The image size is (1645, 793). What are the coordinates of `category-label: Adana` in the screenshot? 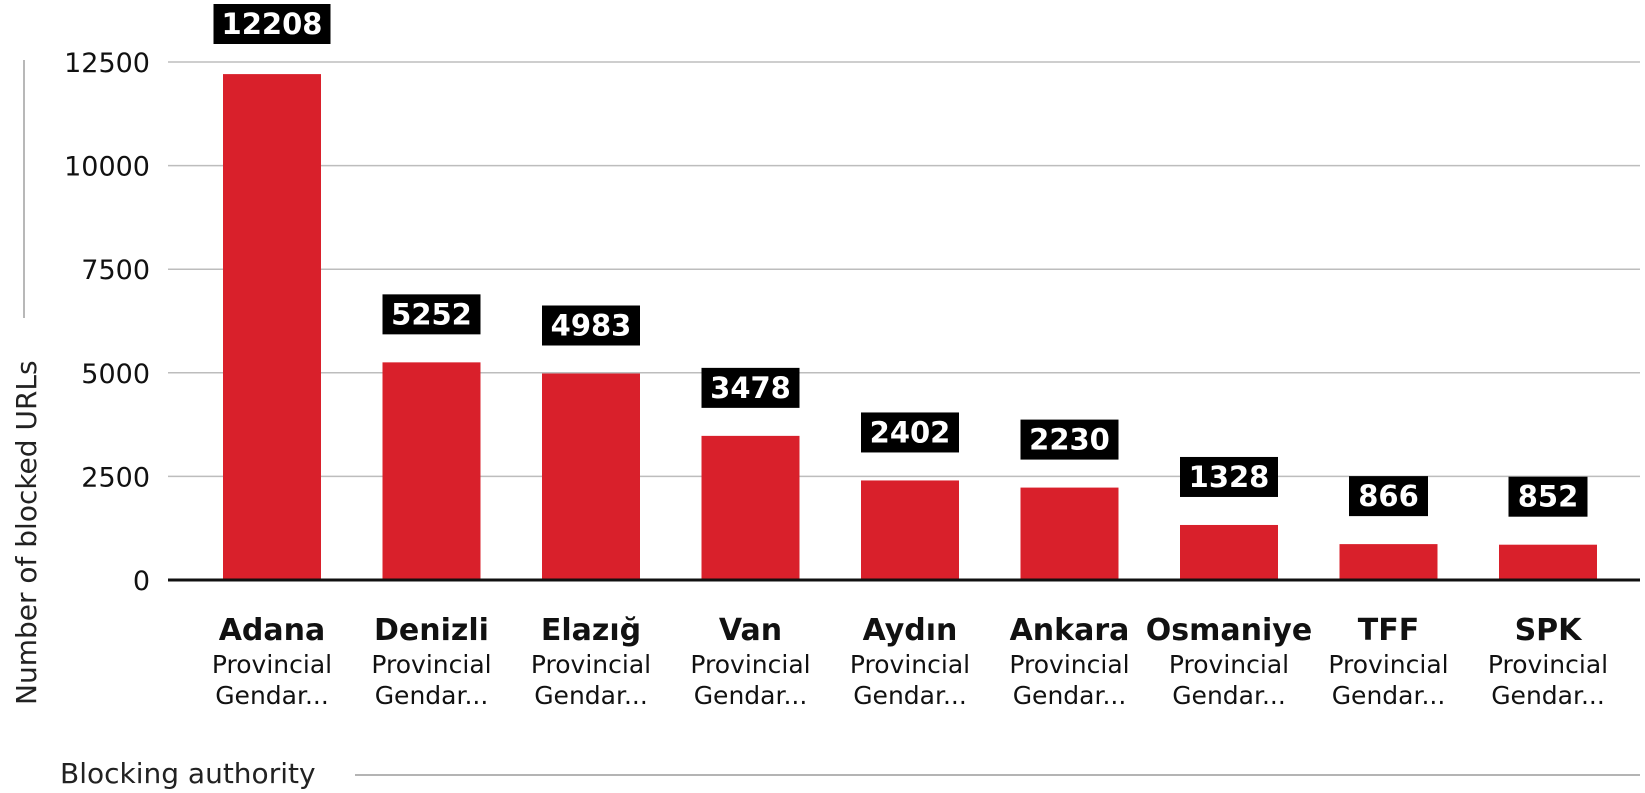 It's located at (272, 630).